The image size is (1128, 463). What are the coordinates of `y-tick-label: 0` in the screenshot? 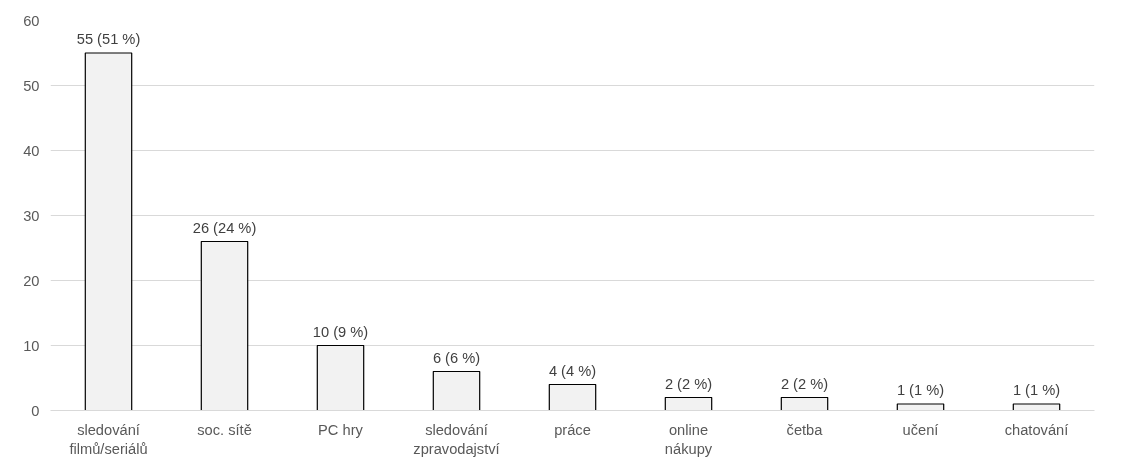 It's located at (35, 410).